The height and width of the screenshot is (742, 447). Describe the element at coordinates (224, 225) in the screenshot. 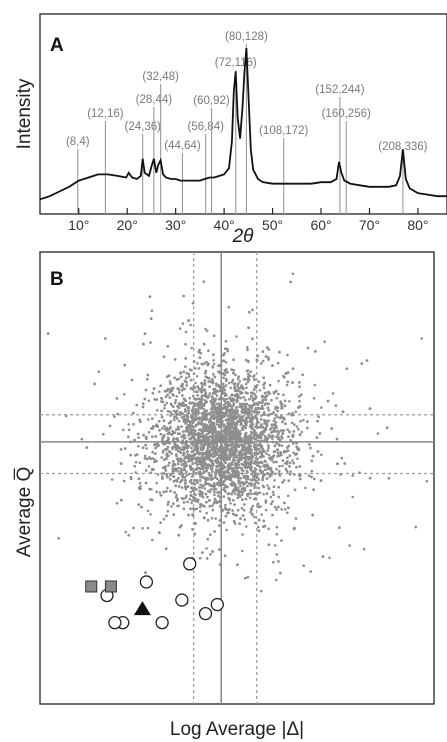

I see `panel-a-x-tick-label-3: 40°` at that location.